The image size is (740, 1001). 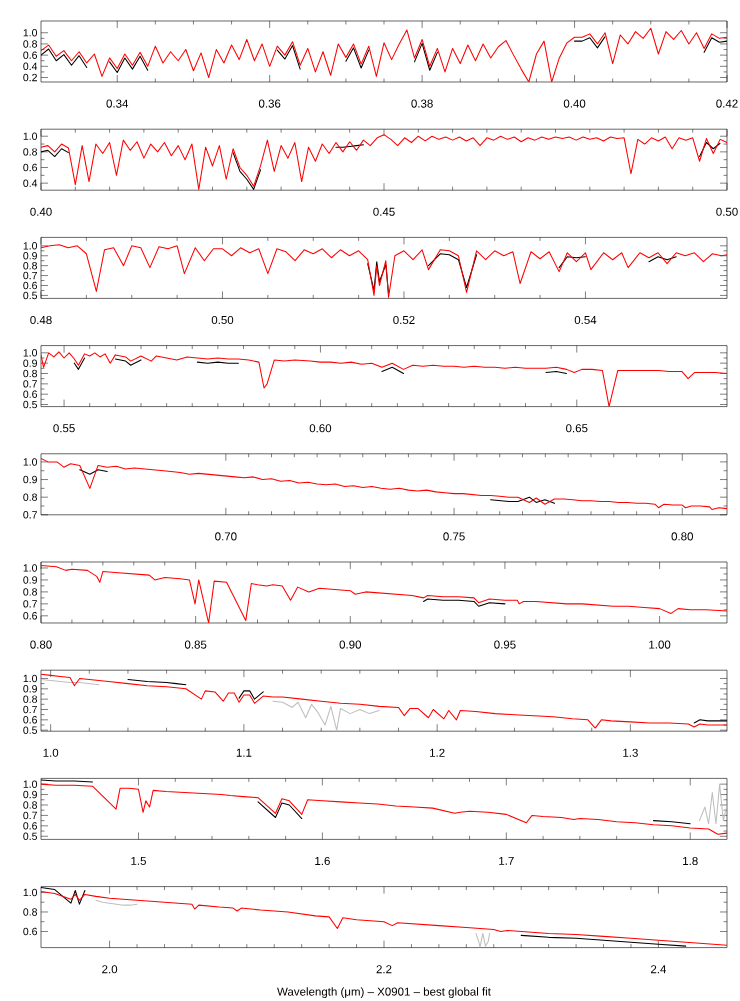 I want to click on x-tick-label: 0.42, so click(x=727, y=103).